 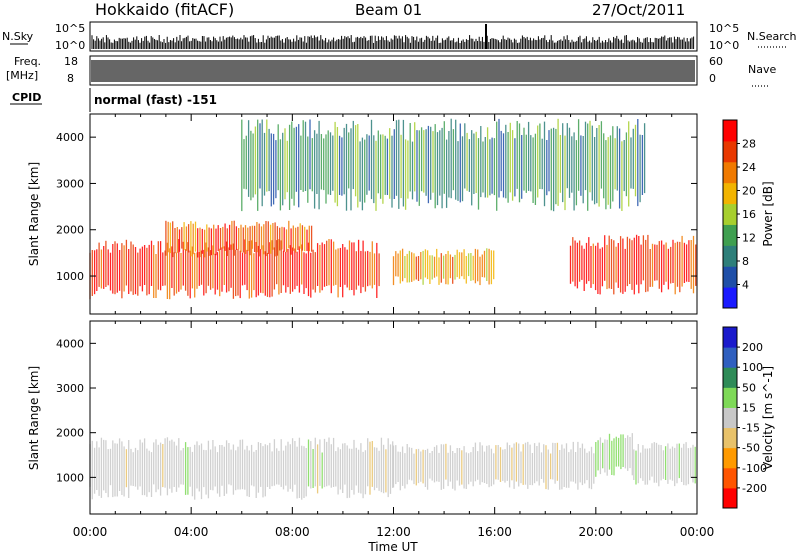 I want to click on nsky-panel: N.Sky 10^5 10^0 10^5 10^0 N.Search, so click(x=399, y=36).